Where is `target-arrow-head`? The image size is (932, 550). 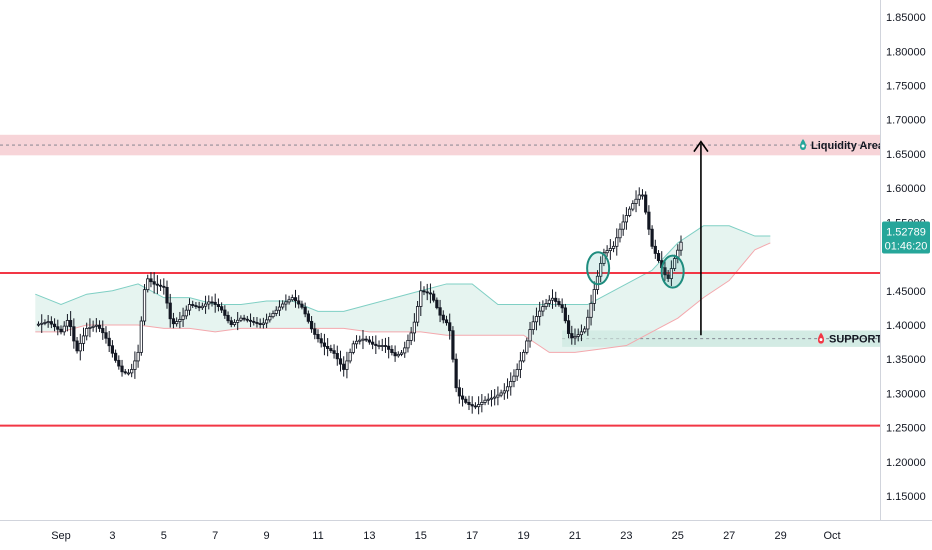
target-arrow-head is located at coordinates (701, 146).